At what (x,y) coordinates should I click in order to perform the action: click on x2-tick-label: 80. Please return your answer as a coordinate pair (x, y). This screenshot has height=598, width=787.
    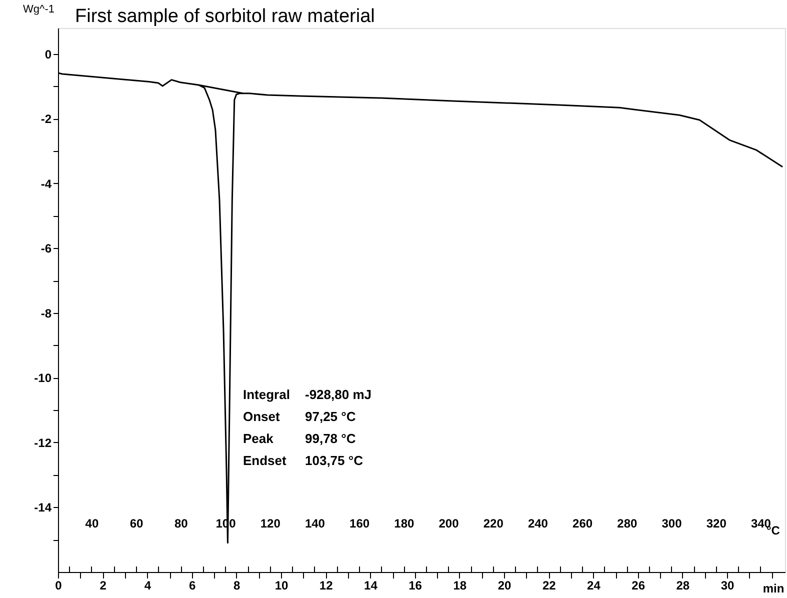
    Looking at the image, I should click on (181, 523).